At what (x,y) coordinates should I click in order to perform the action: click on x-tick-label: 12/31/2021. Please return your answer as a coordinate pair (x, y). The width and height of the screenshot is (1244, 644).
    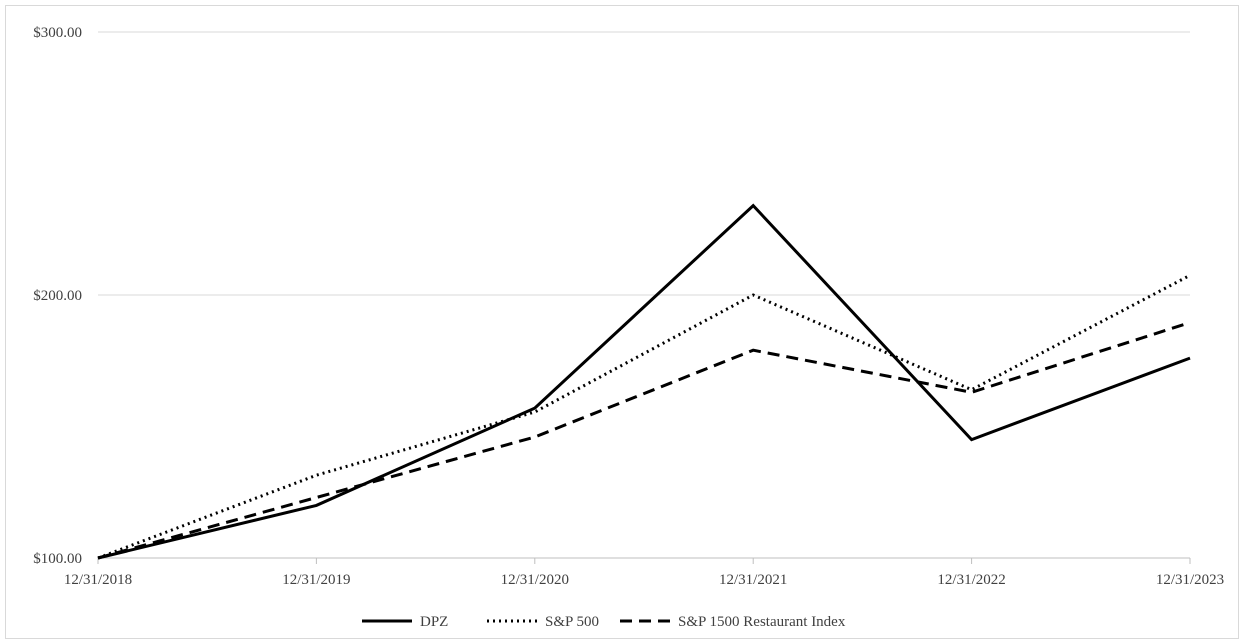
    Looking at the image, I should click on (753, 580).